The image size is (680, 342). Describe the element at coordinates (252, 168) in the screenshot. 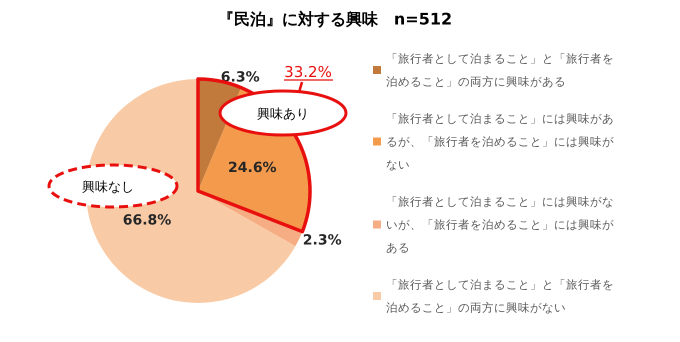

I see `data-label: 24.6%` at that location.